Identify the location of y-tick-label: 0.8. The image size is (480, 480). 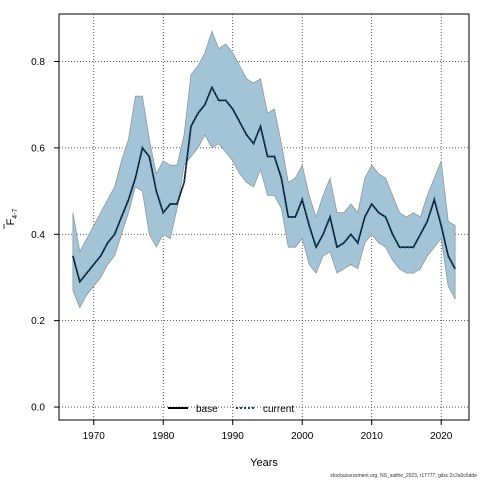
(38, 62).